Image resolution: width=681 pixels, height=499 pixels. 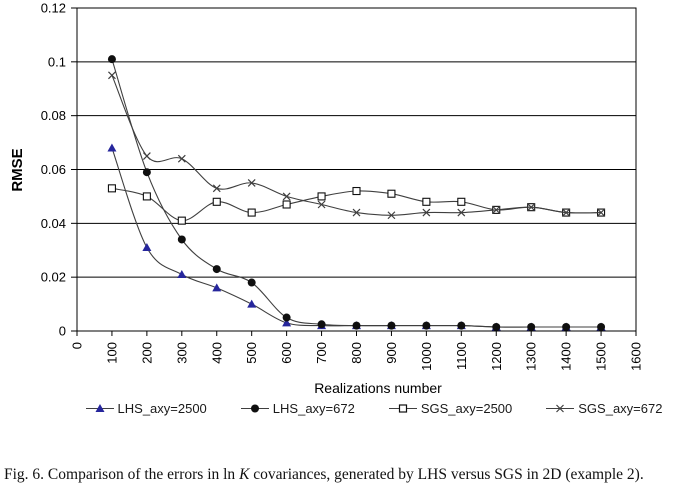 I want to click on legend-entry-sgs-axy-2500: SGS_axy=2500, so click(x=450, y=408).